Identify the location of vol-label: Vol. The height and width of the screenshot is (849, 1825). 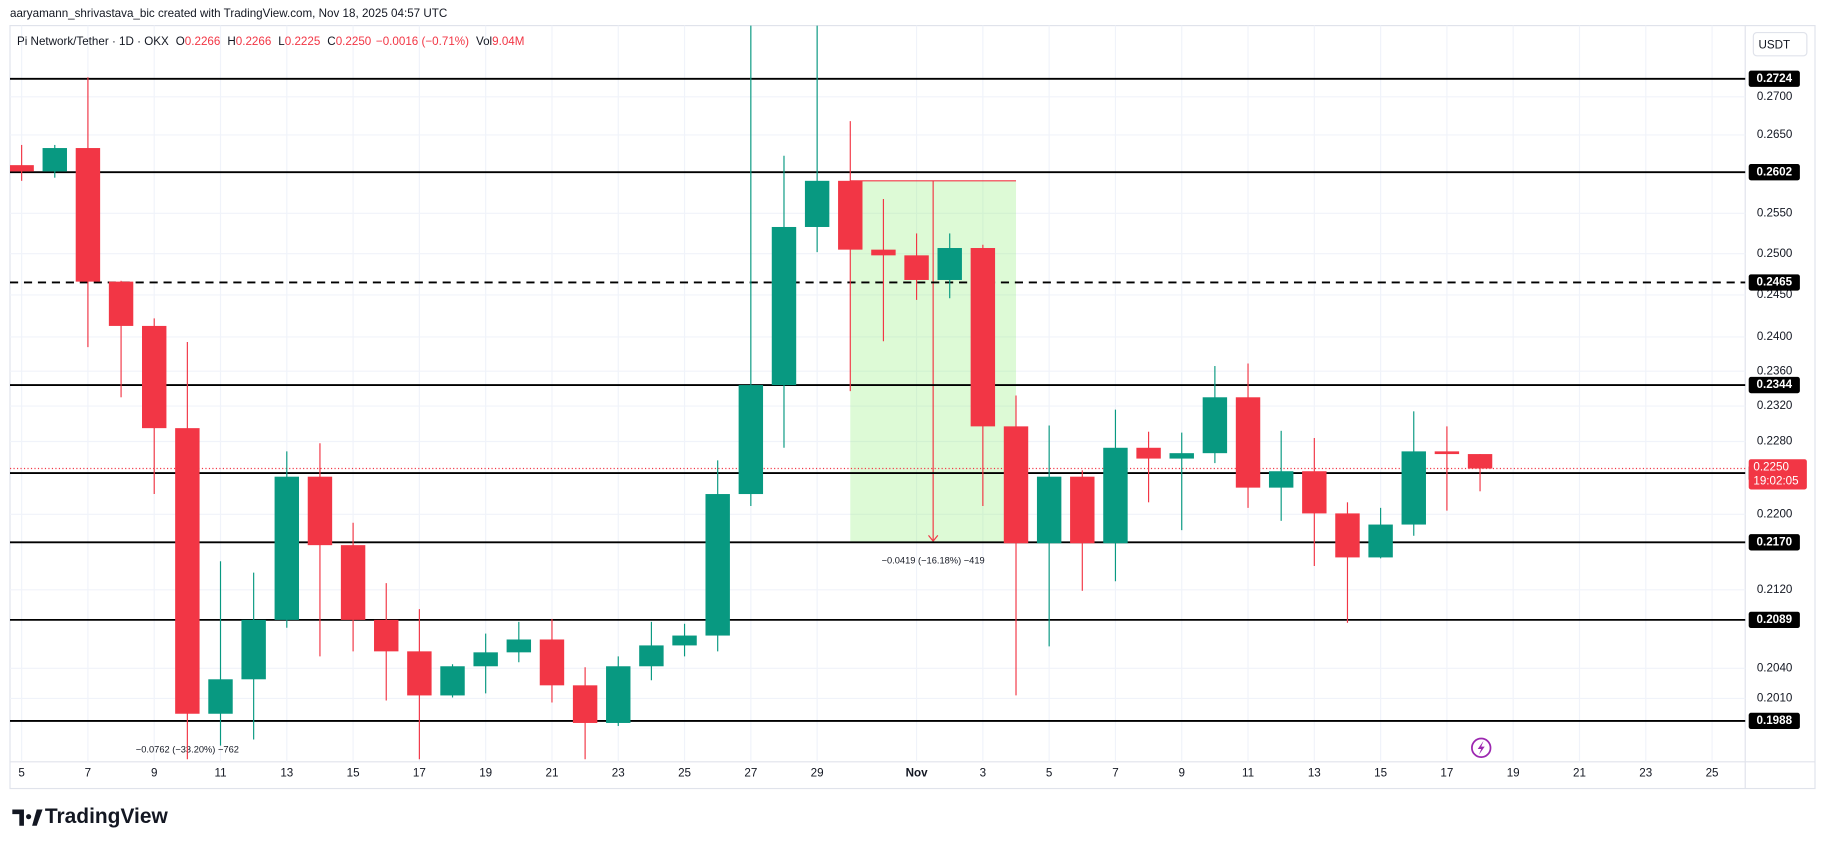
(484, 41).